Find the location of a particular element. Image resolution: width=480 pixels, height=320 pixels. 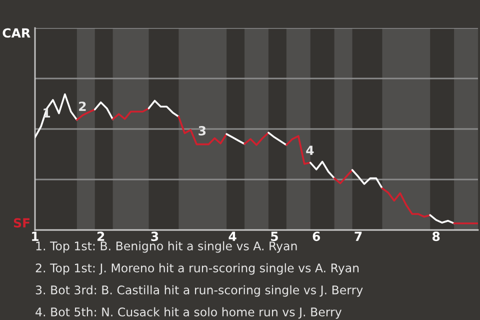

x-tick-label: 5 is located at coordinates (274, 237).